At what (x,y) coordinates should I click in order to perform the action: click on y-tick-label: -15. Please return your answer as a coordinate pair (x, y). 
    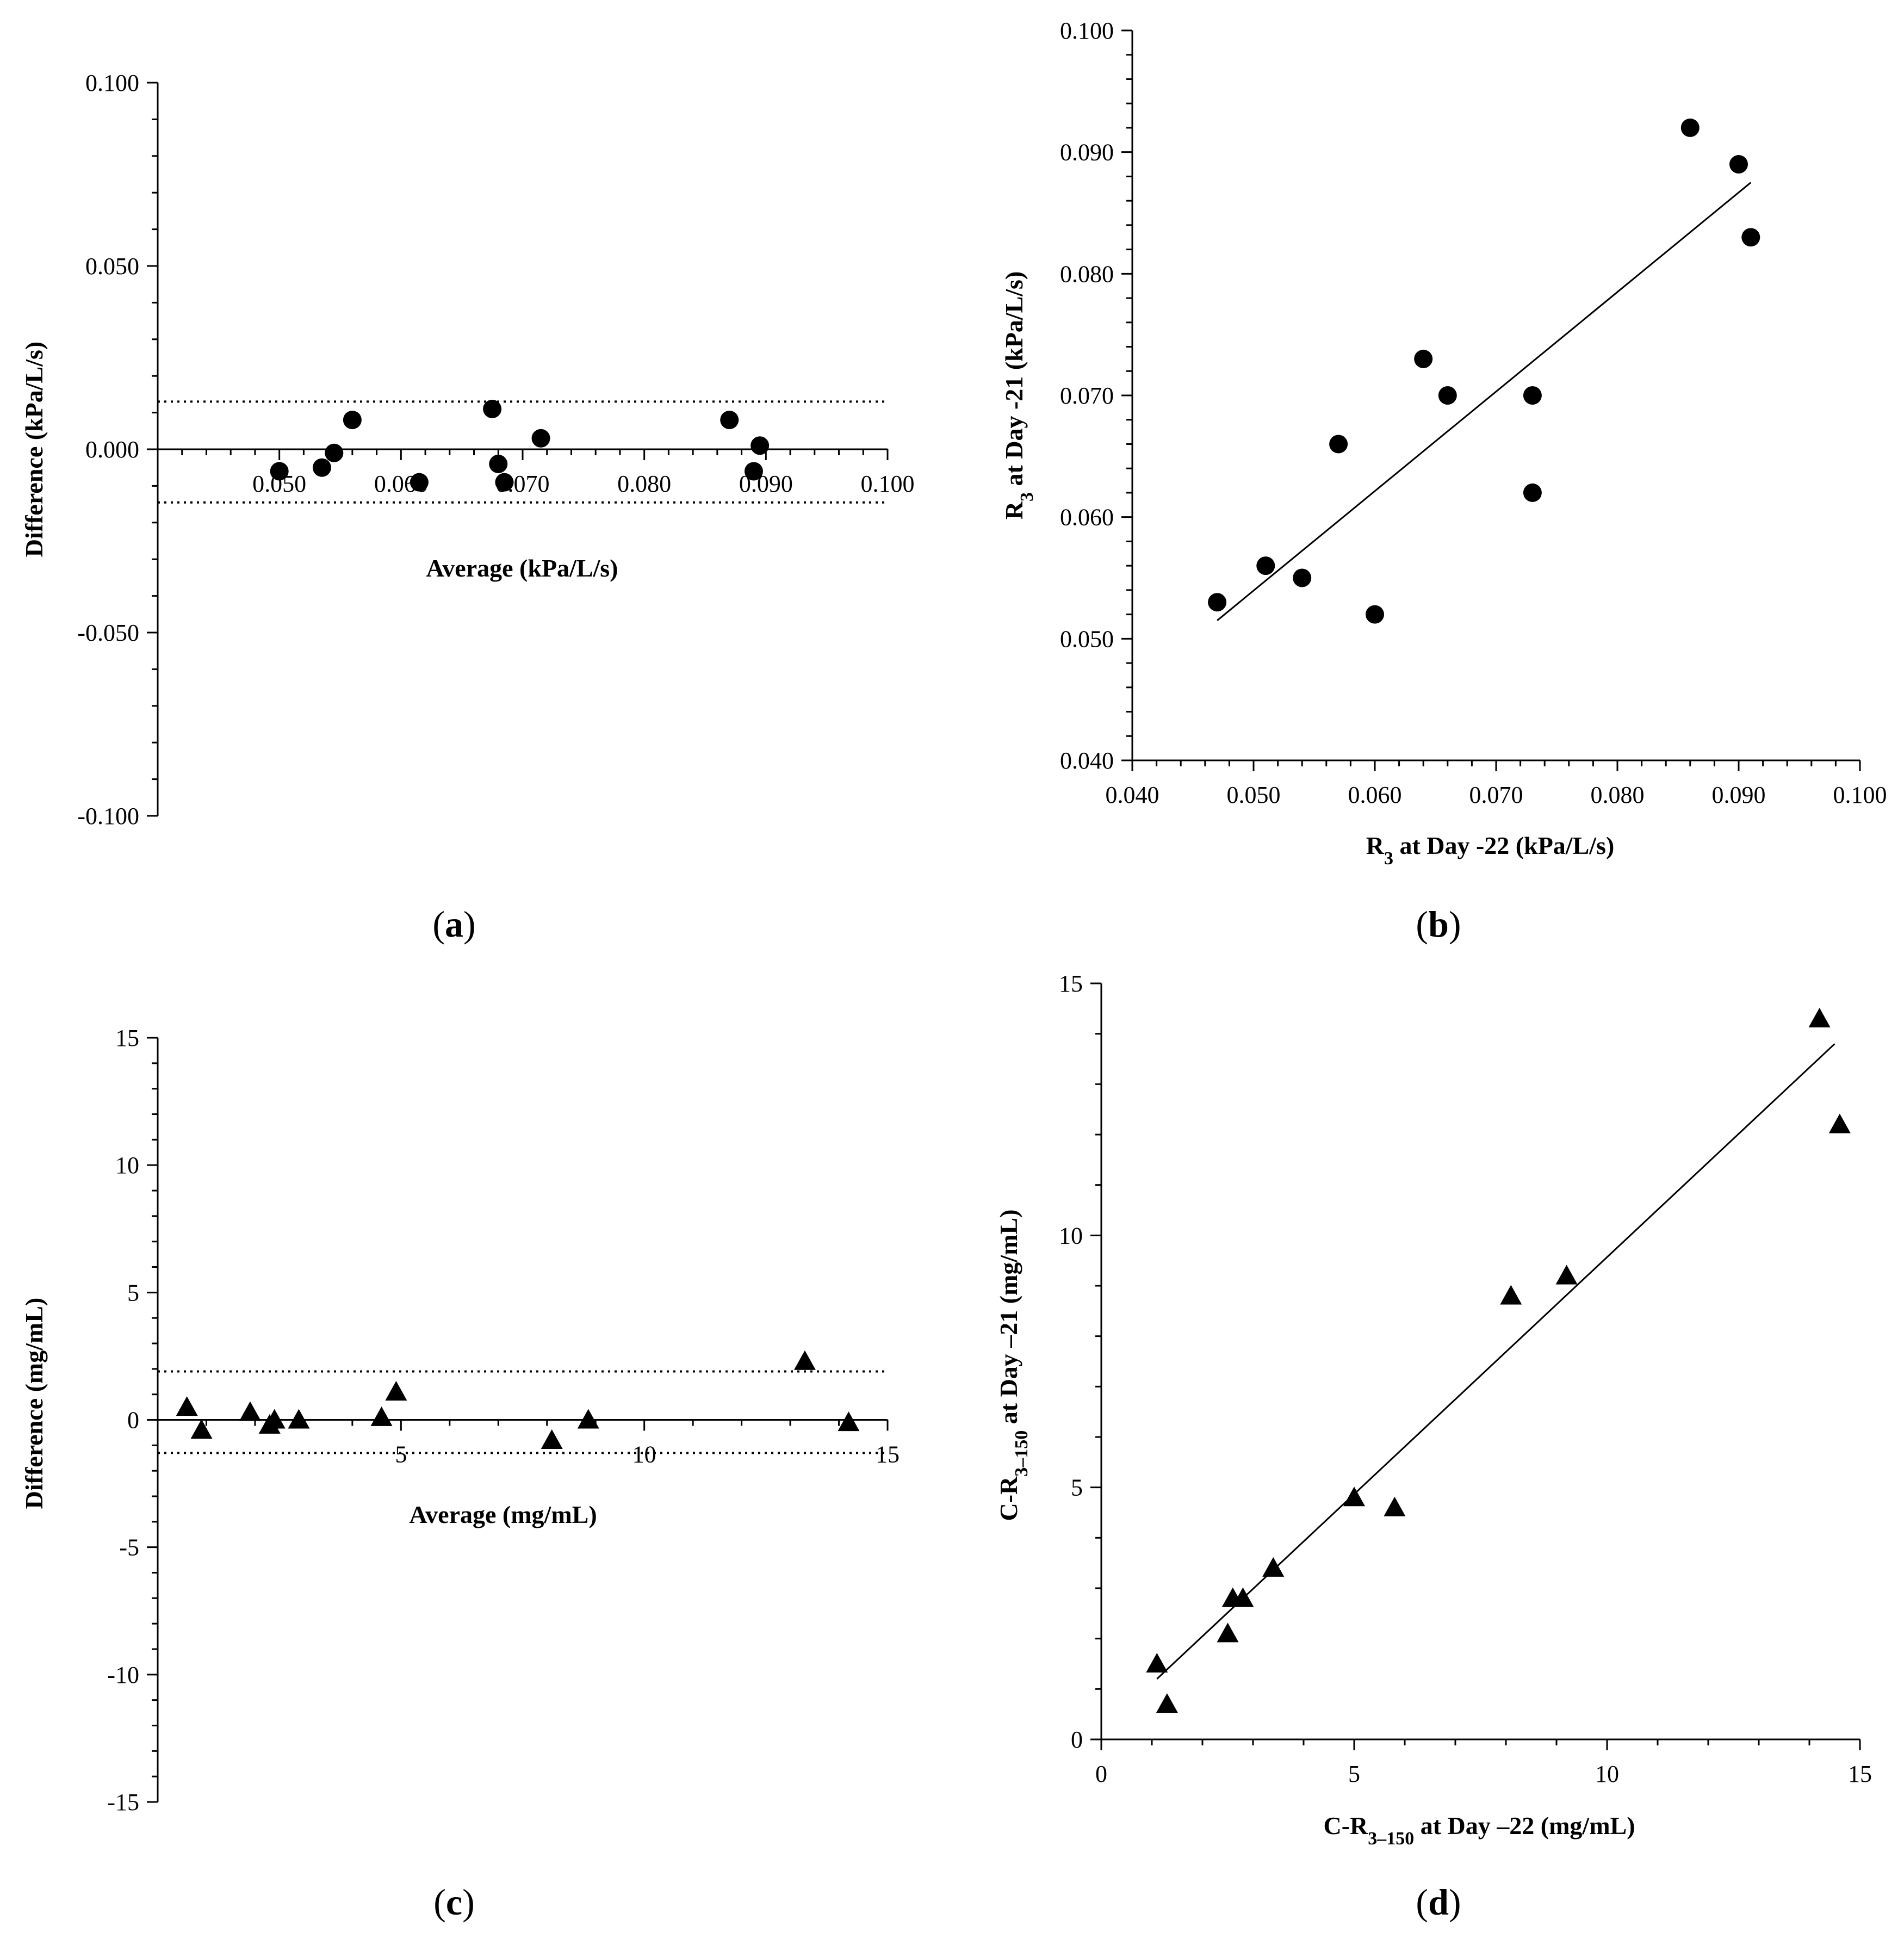
    Looking at the image, I should click on (123, 1803).